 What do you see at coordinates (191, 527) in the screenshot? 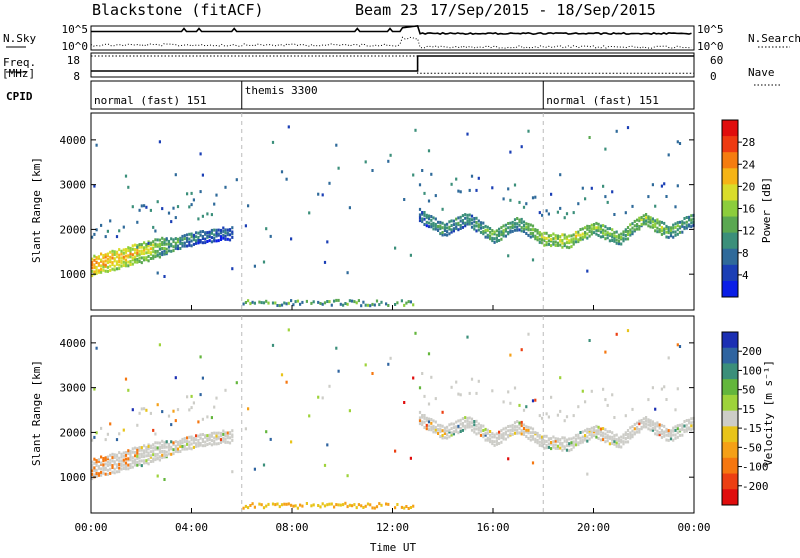
I see `x-tick-label: 04:00` at bounding box center [191, 527].